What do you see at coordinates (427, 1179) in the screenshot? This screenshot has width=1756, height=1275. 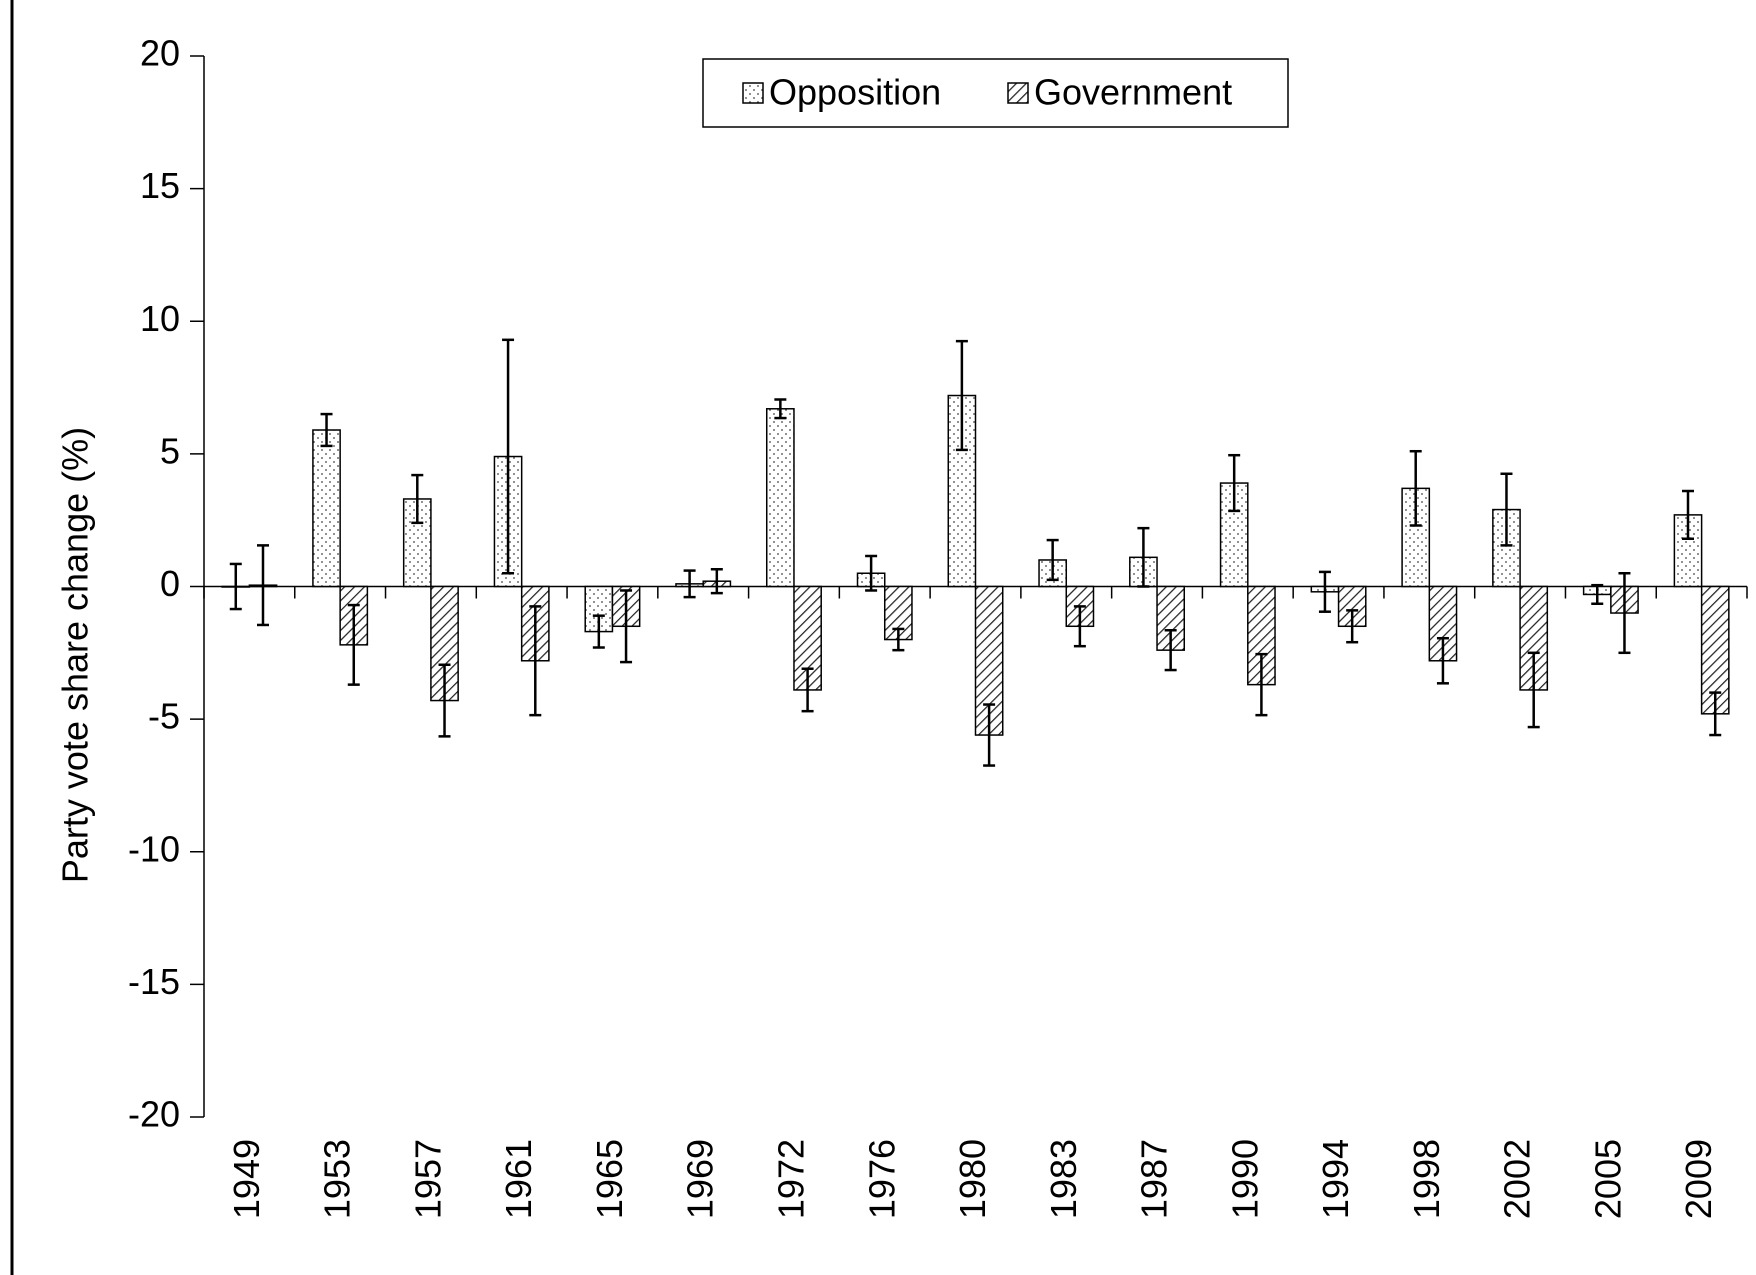 I see `x-tick-label: 1957` at bounding box center [427, 1179].